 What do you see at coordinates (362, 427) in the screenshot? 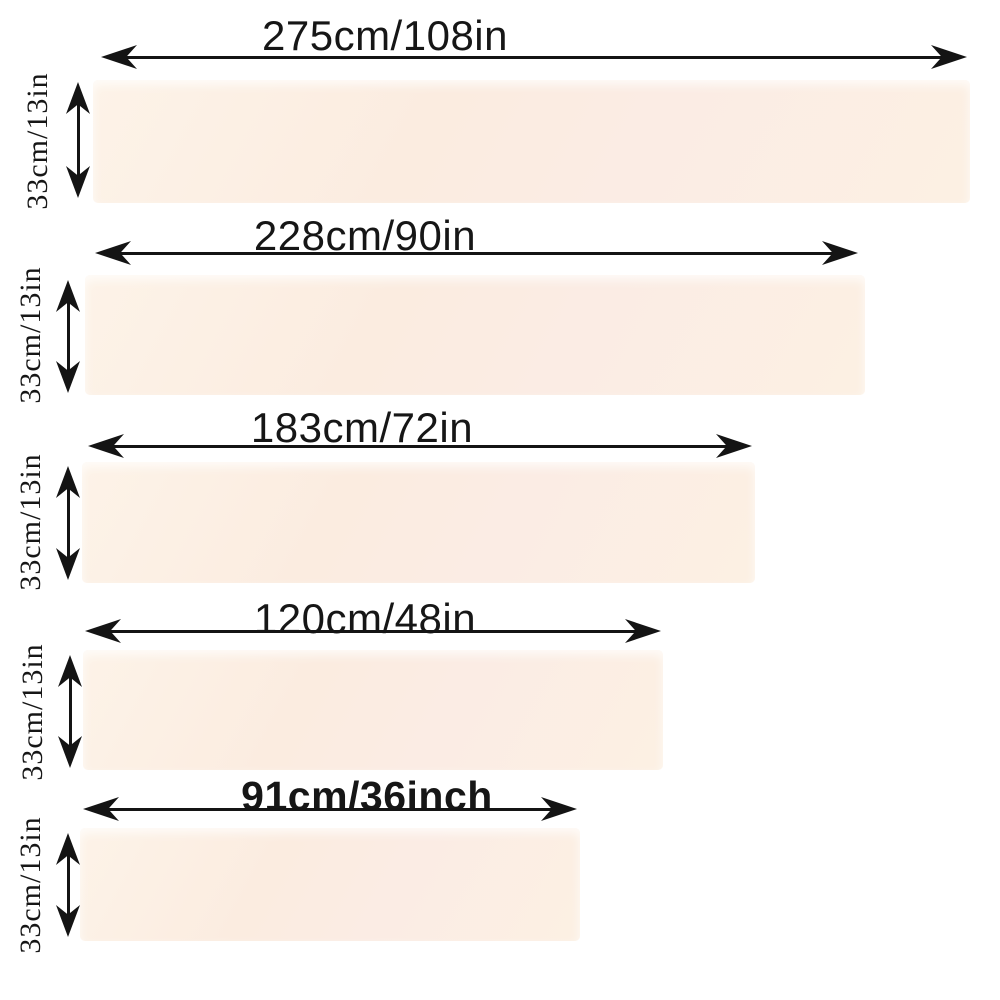
I see `width-dimension-label: 183cm/72in` at bounding box center [362, 427].